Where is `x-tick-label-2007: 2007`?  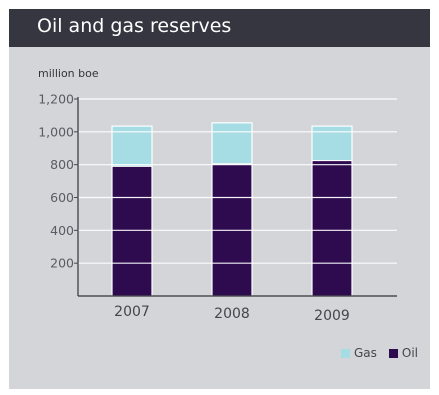
x-tick-label-2007: 2007 is located at coordinates (132, 312).